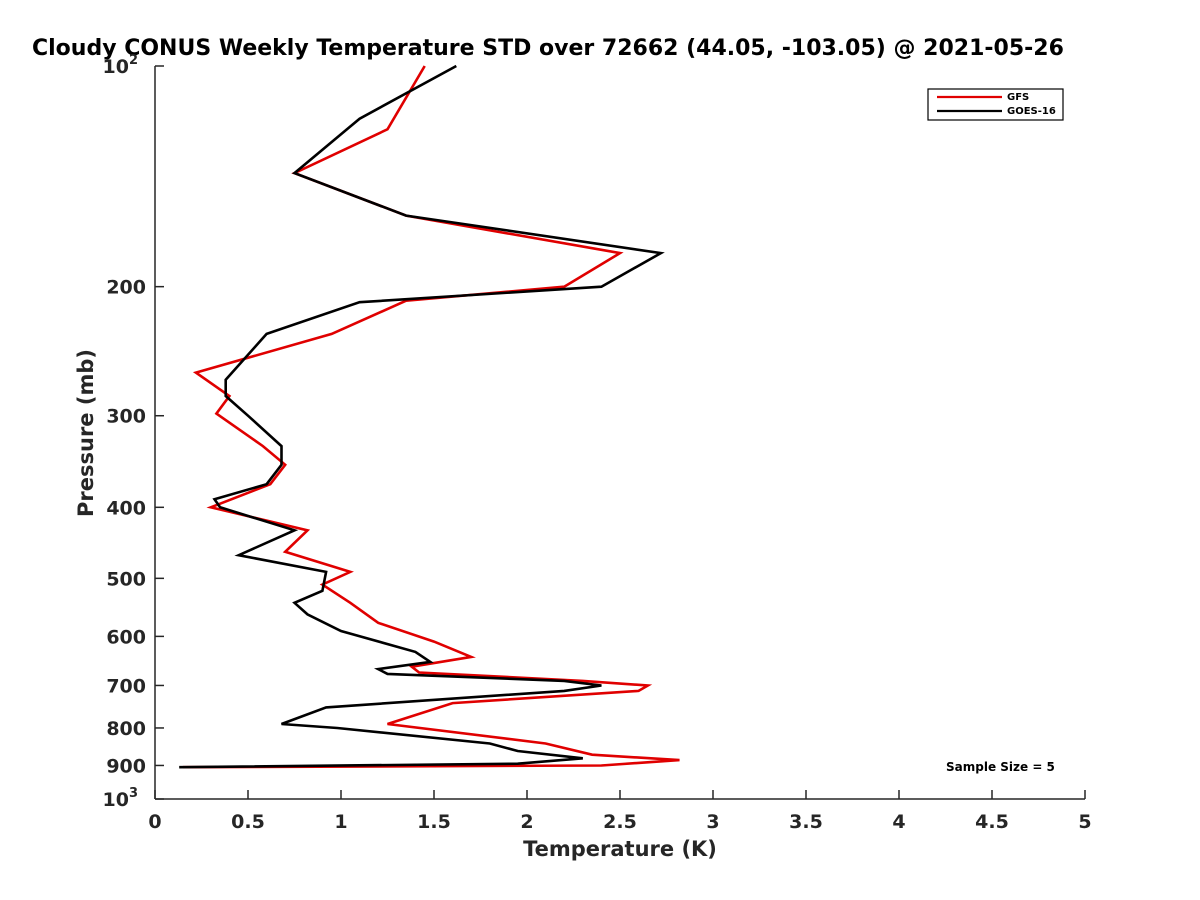 This screenshot has width=1200, height=900. What do you see at coordinates (1018, 97) in the screenshot?
I see `legend-label-gfs: GFS` at bounding box center [1018, 97].